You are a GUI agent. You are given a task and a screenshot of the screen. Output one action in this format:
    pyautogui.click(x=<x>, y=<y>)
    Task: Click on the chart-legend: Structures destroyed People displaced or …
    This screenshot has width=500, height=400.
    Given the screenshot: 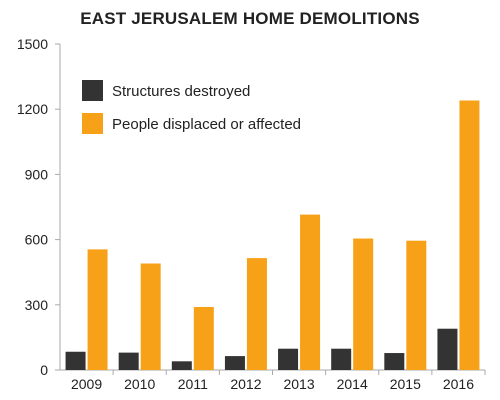 What is the action you would take?
    pyautogui.click(x=191, y=107)
    